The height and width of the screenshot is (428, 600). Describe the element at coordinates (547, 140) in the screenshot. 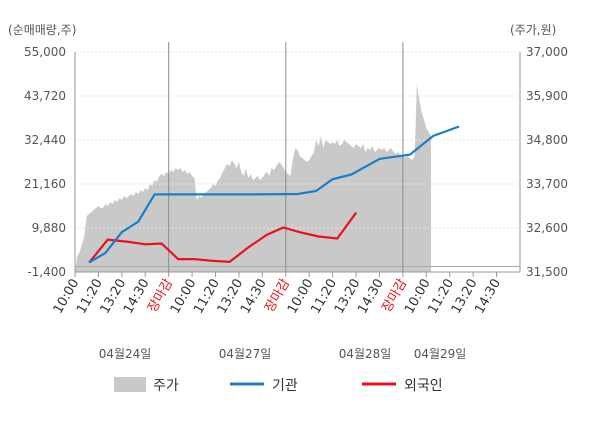

I see `right-tick-label: 34,800` at that location.